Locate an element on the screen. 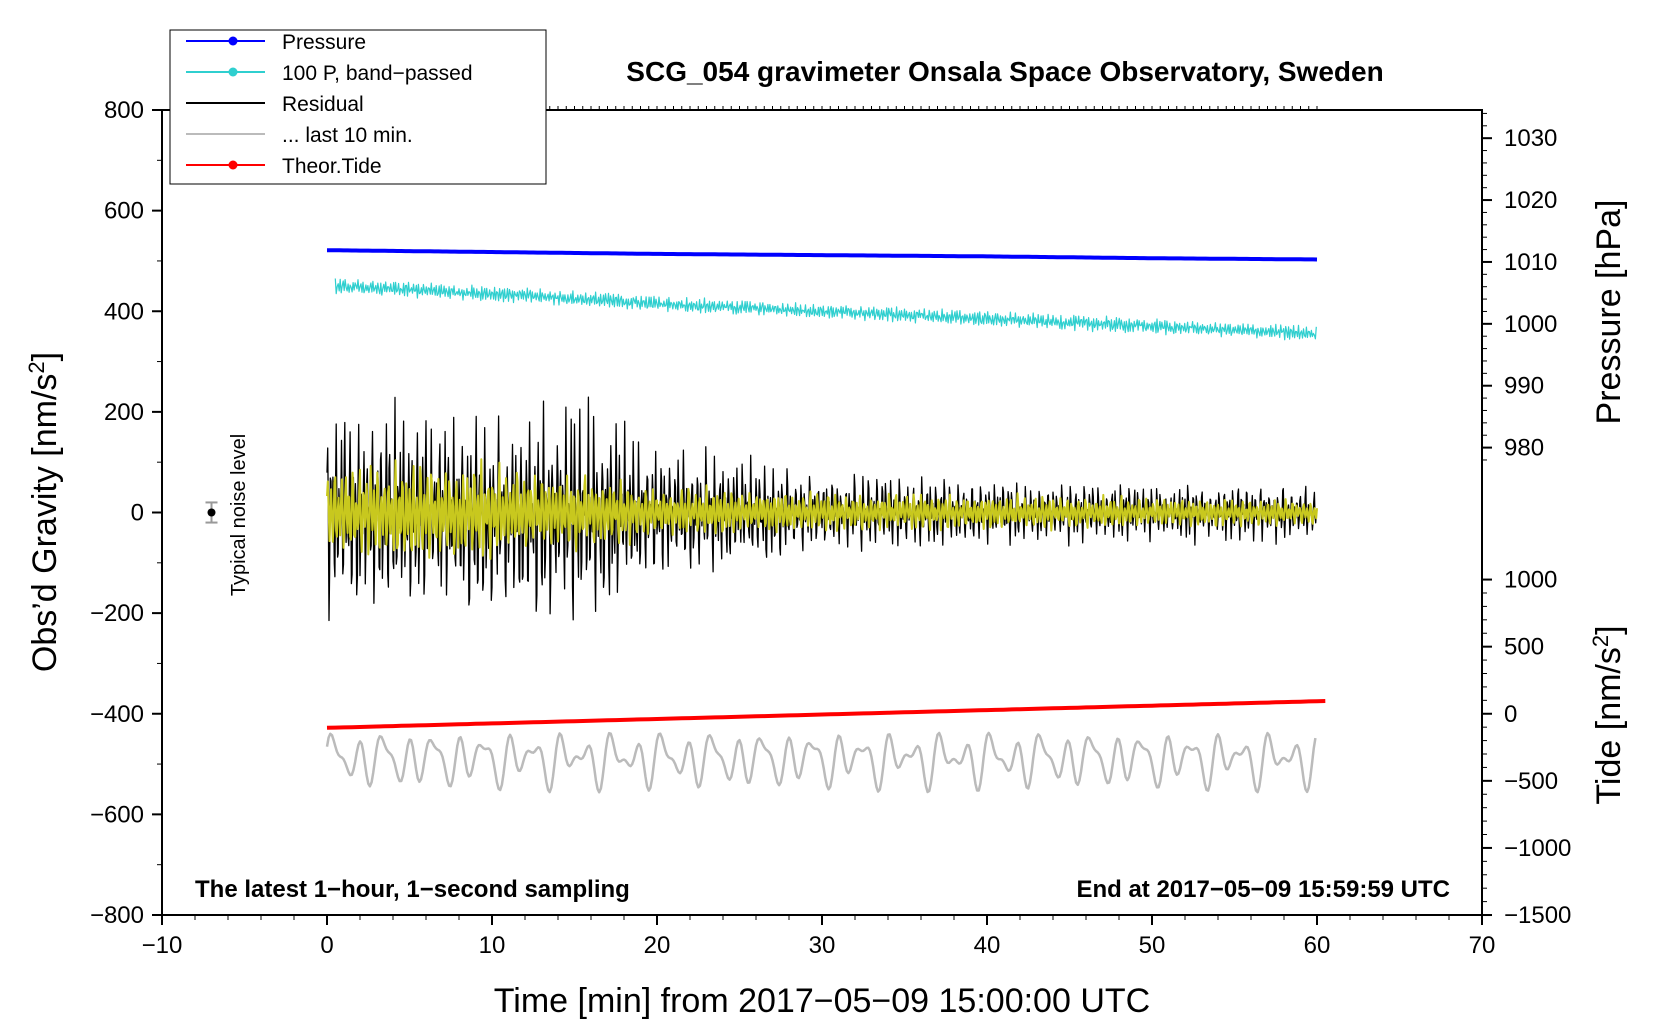  legend-label: ... last 10 min. is located at coordinates (347, 135).